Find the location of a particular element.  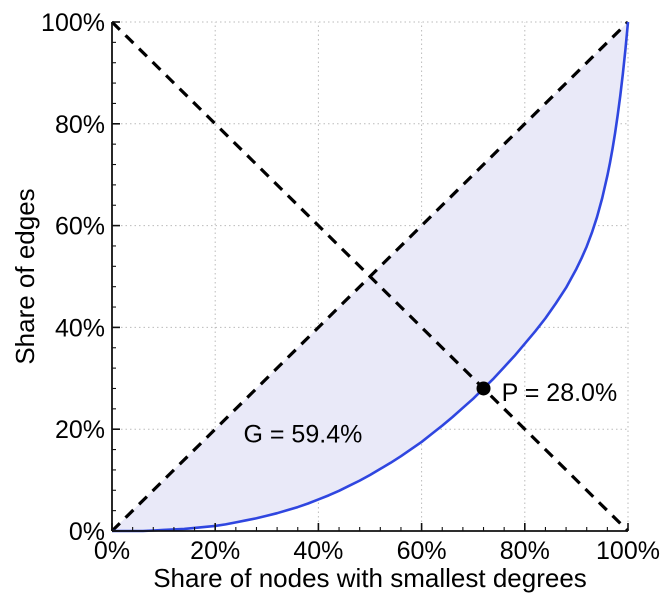

intersection-point-marker is located at coordinates (483, 388).